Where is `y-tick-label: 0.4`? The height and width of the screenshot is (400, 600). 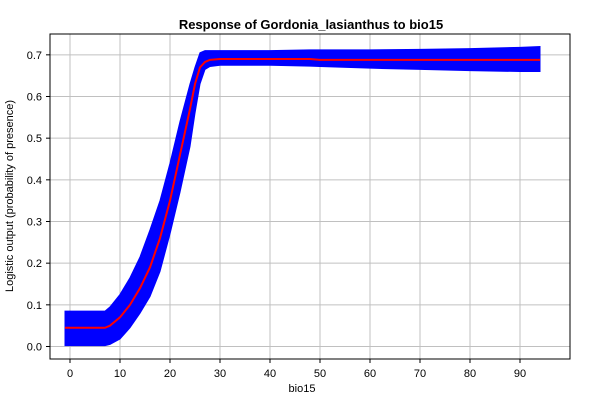 y-tick-label: 0.4 is located at coordinates (34, 181).